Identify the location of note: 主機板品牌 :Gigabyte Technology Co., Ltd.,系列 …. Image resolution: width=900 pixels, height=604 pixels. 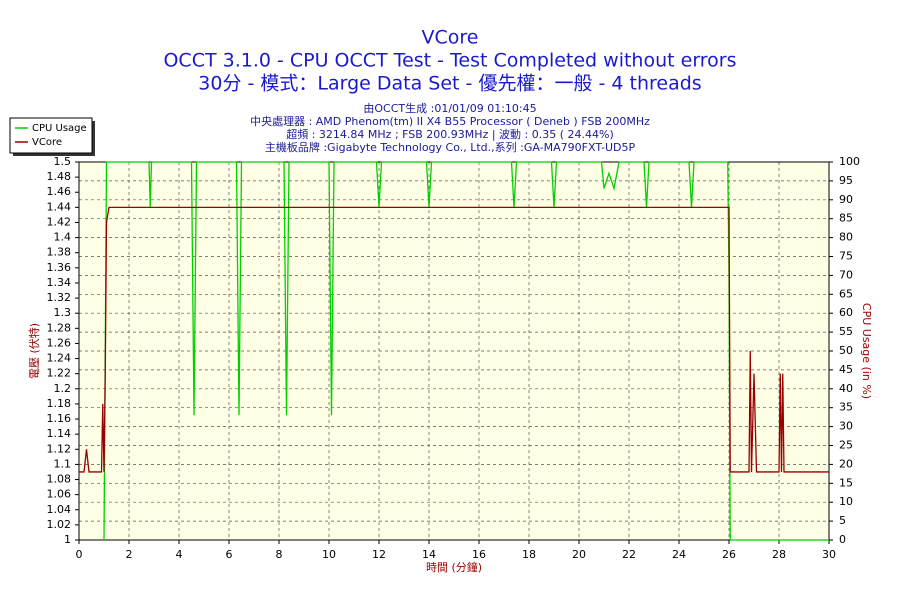
(450, 147).